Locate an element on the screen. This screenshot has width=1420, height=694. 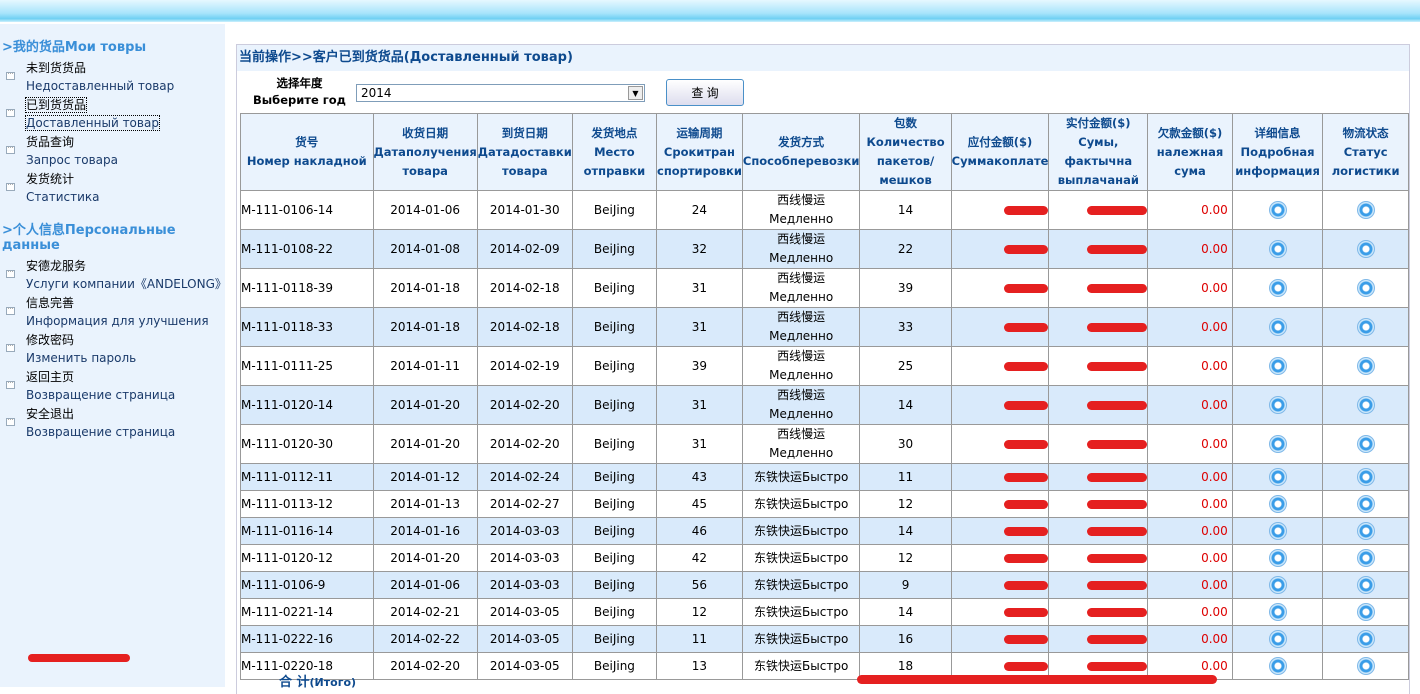
table-cell: 2014-02-27 is located at coordinates (524, 504).